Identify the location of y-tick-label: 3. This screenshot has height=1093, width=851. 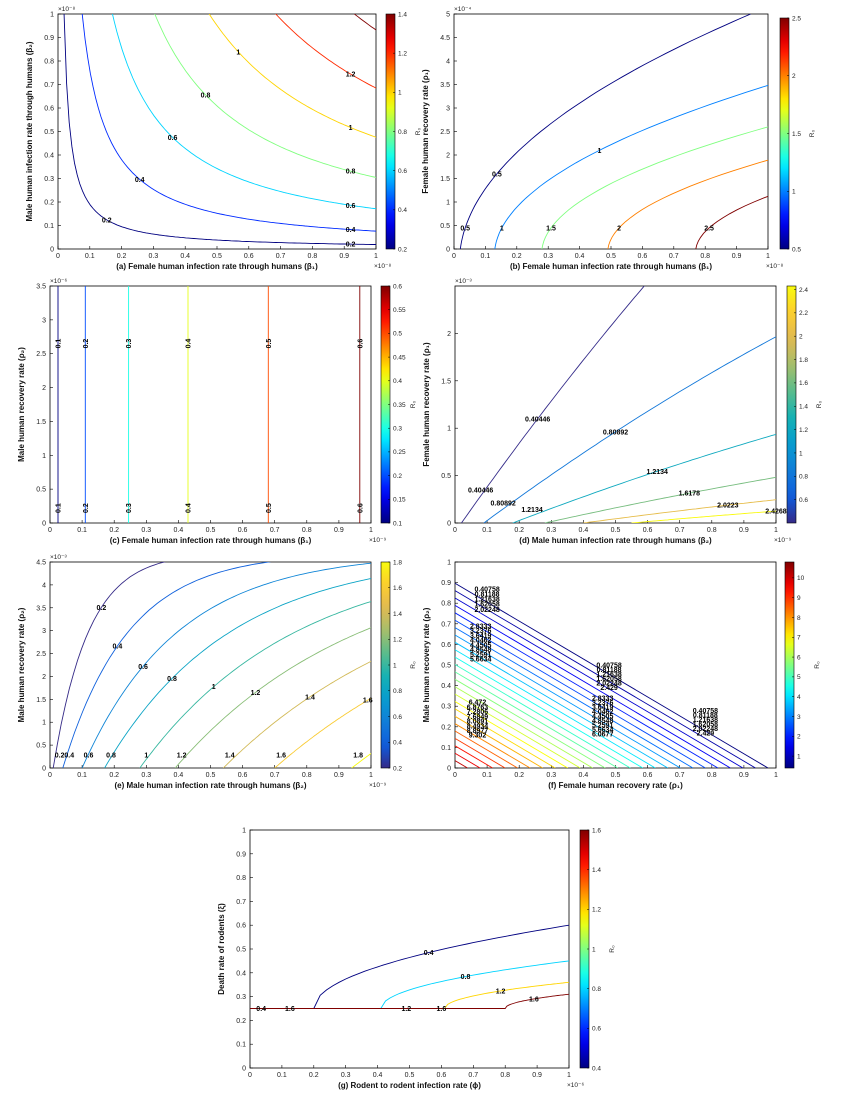
(44, 320).